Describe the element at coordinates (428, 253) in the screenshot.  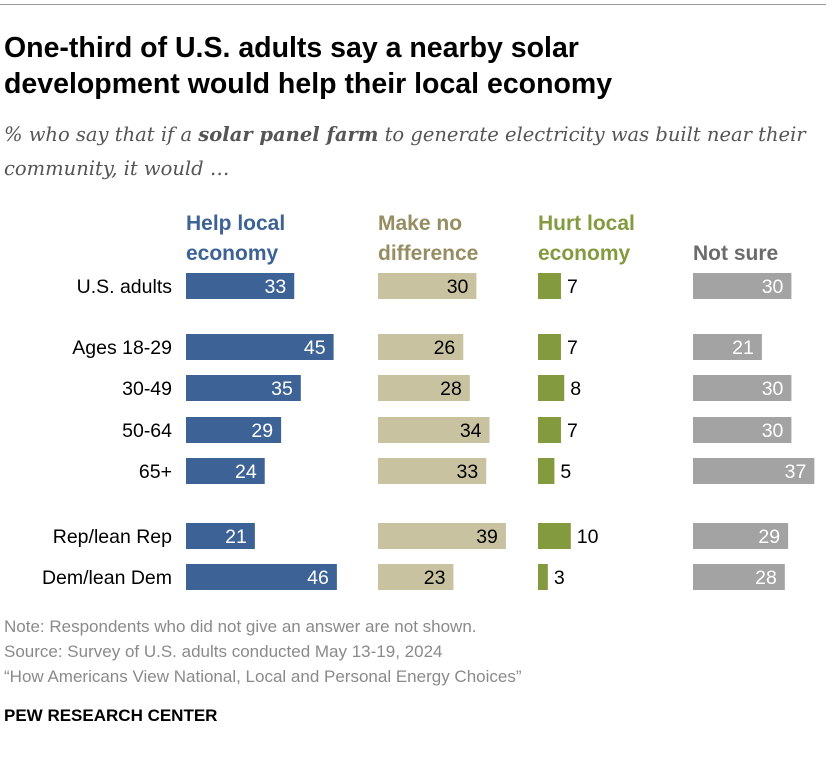
I see `series-header-1-line-1: difference` at that location.